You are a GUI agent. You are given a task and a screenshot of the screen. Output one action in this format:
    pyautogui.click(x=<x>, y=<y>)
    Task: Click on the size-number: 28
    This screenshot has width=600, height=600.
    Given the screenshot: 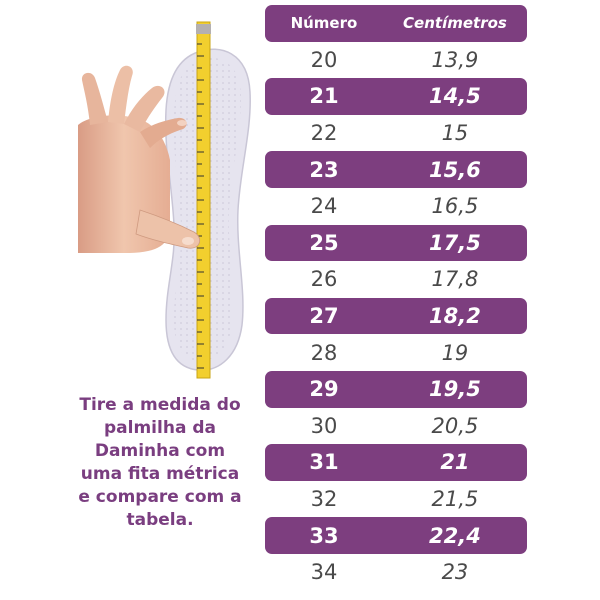 What is the action you would take?
    pyautogui.click(x=324, y=352)
    